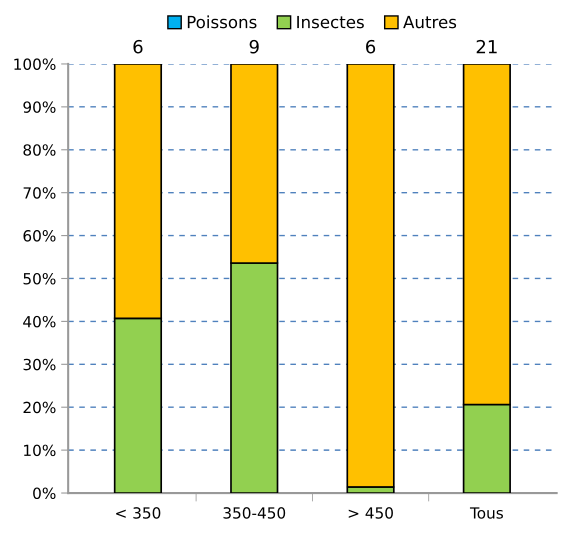 This screenshot has height=533, width=568. I want to click on y-tick-label: 30%, so click(40, 364).